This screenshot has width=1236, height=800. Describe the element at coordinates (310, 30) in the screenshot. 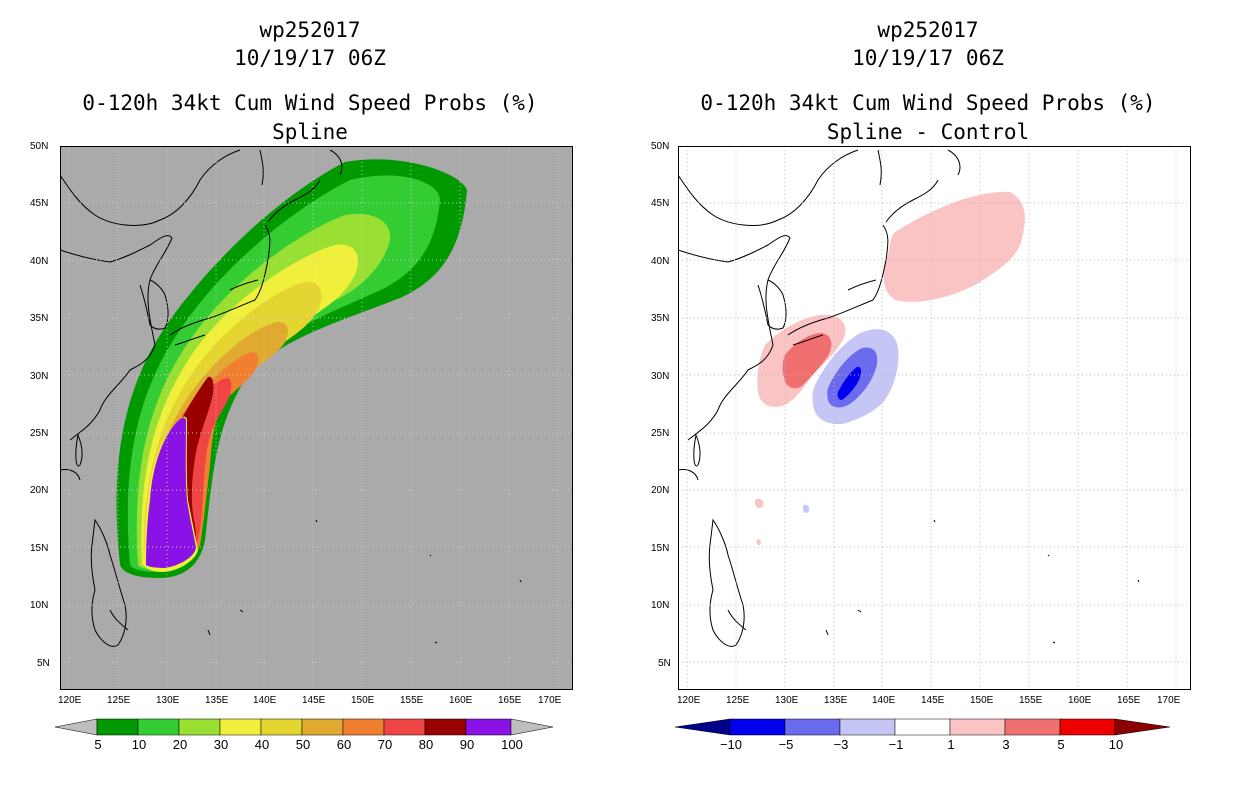

I see `left-storm-id: wp252017` at that location.